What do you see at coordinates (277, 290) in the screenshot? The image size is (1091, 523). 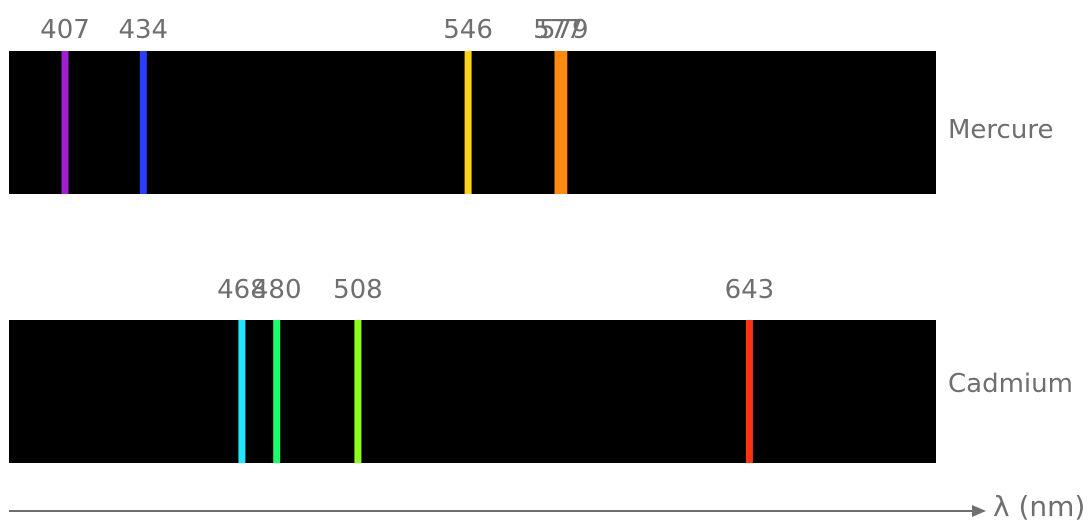 I see `wavelength-label-cadmium-480: 480` at bounding box center [277, 290].